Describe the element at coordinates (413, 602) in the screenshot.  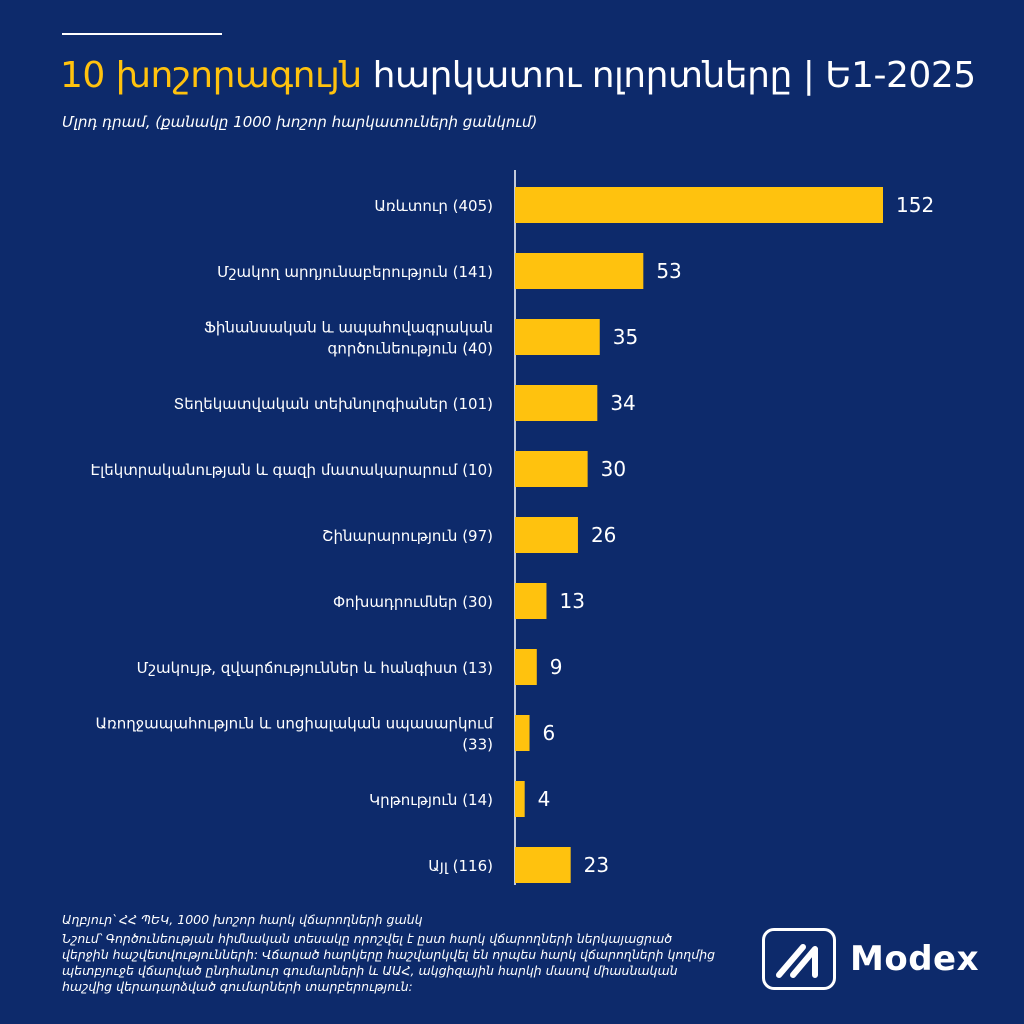
I see `category-label: Փոխադրումներ (30)` at that location.